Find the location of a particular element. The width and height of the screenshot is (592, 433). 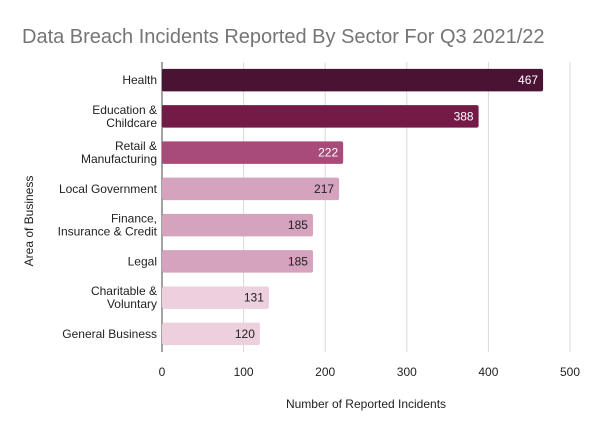

category-label: Education & Childcare is located at coordinates (124, 116).